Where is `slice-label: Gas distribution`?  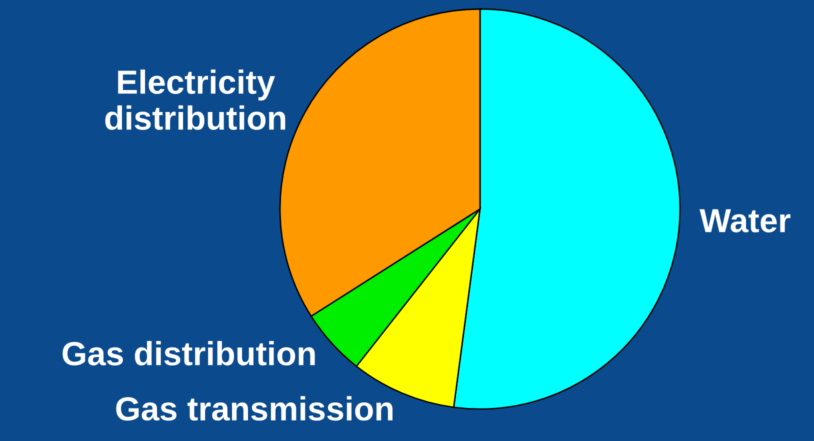 slice-label: Gas distribution is located at coordinates (188, 353).